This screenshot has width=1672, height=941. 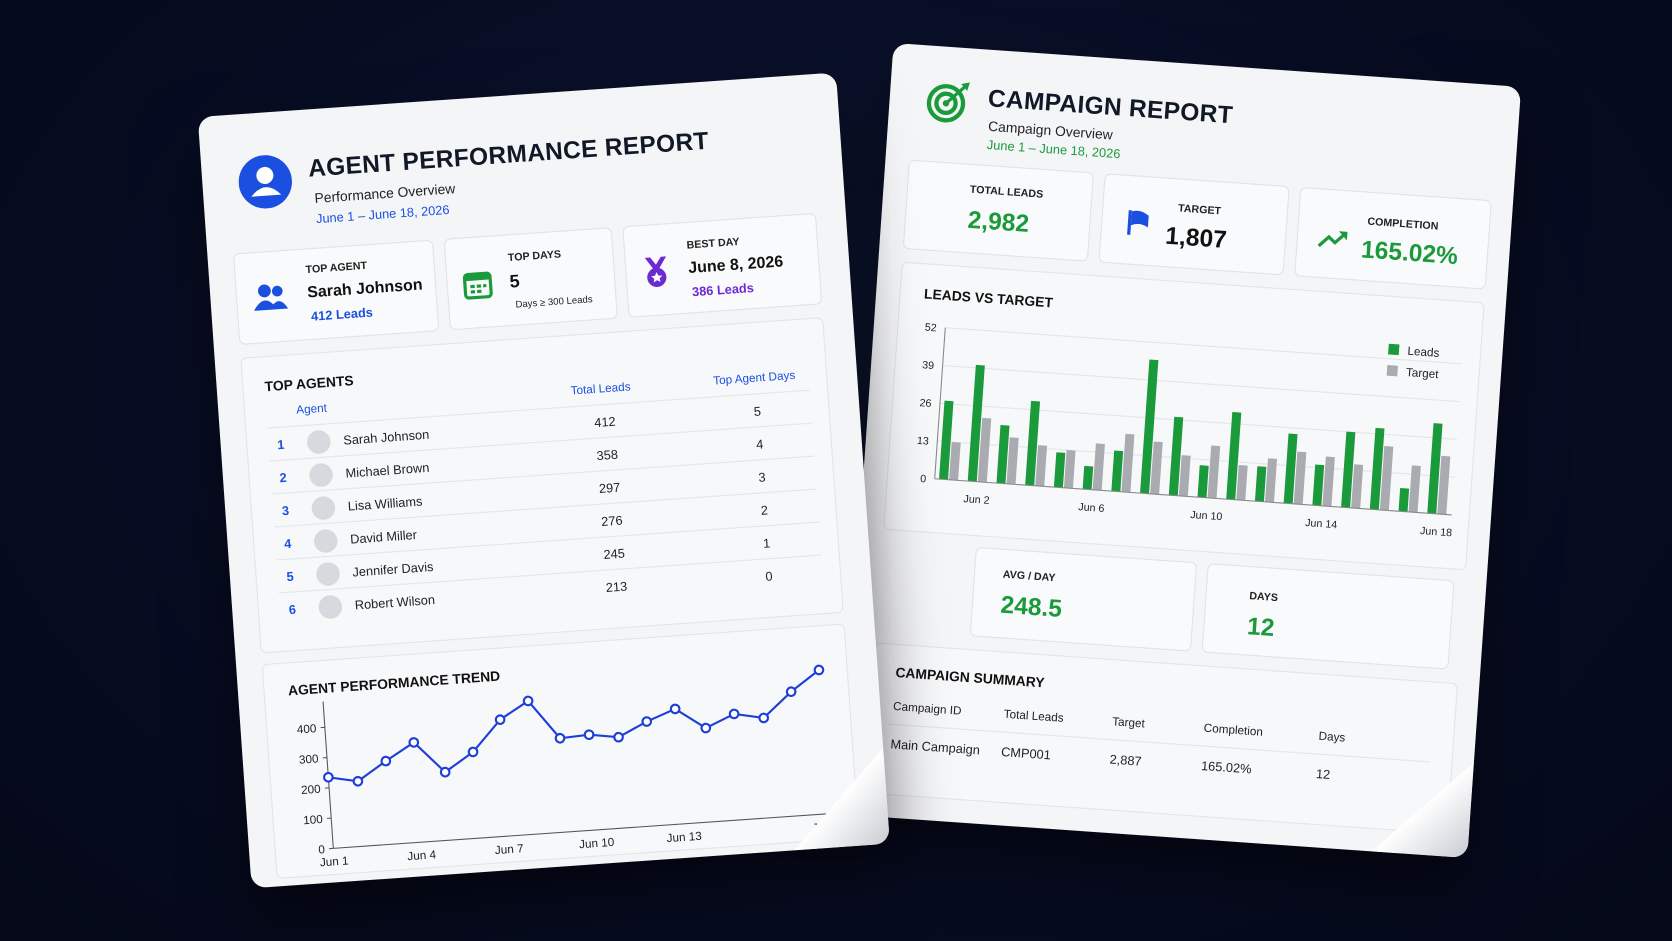 What do you see at coordinates (539, 409) in the screenshot?
I see `row-divider` at bounding box center [539, 409].